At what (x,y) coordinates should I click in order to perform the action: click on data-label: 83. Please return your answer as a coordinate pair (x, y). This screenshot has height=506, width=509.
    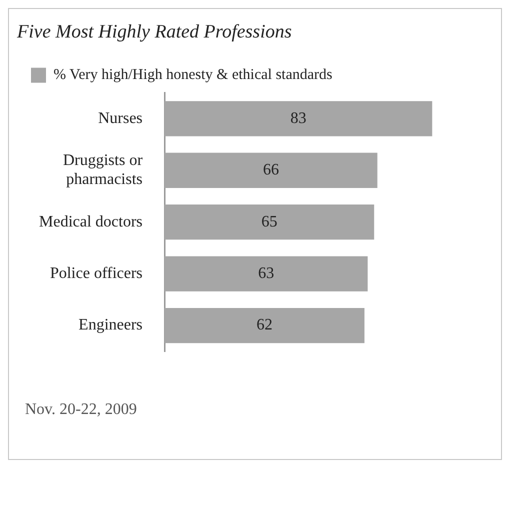
    Looking at the image, I should click on (298, 118).